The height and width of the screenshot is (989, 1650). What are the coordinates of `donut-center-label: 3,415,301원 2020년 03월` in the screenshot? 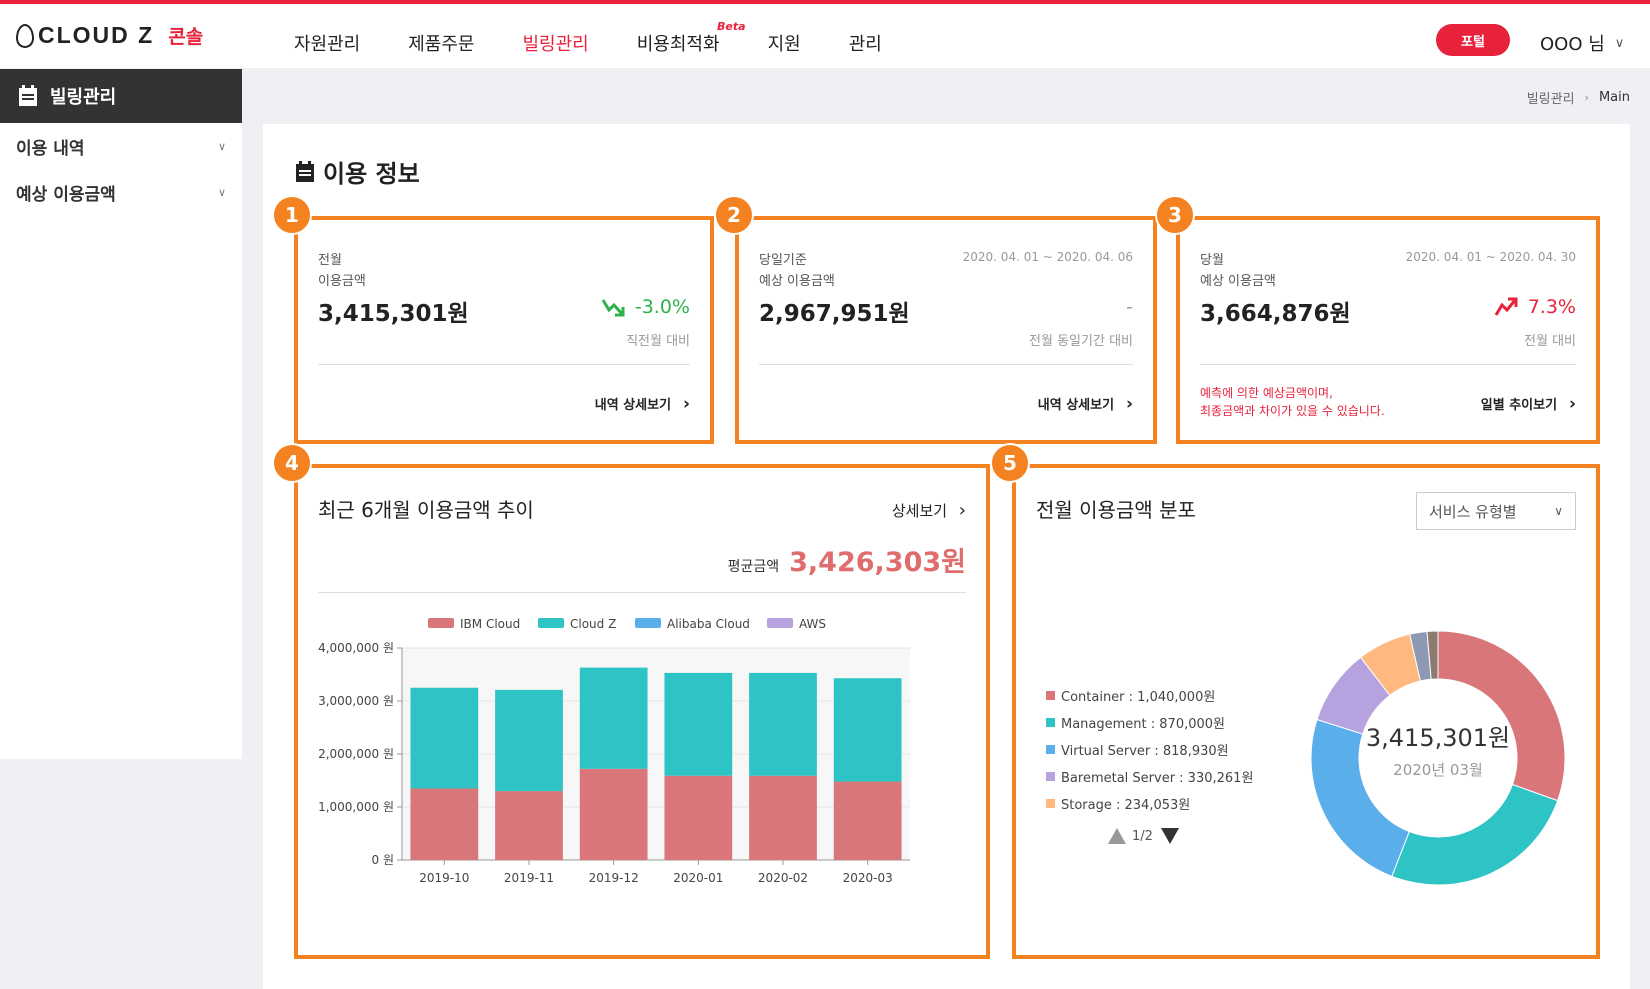 It's located at (1438, 749).